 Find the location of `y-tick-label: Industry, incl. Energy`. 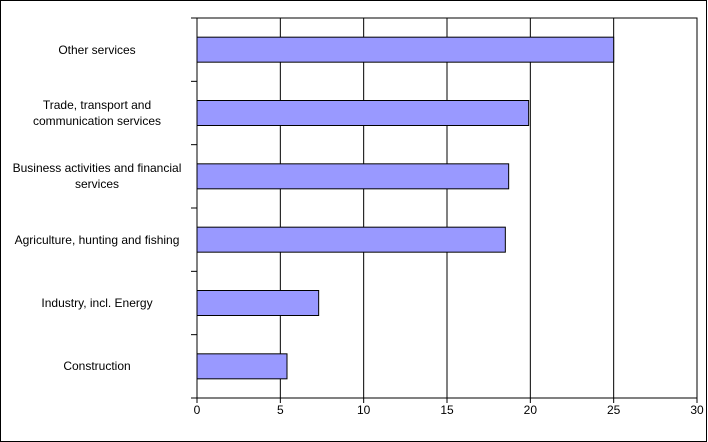

y-tick-label: Industry, incl. Energy is located at coordinates (97, 303).